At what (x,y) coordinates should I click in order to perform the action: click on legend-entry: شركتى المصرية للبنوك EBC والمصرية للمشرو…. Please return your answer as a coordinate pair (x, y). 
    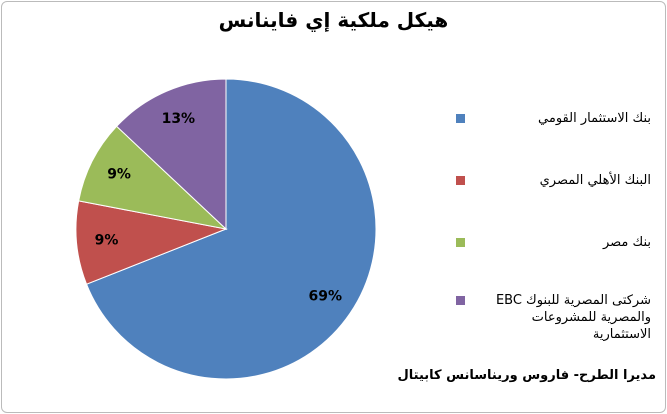
    Looking at the image, I should click on (556, 317).